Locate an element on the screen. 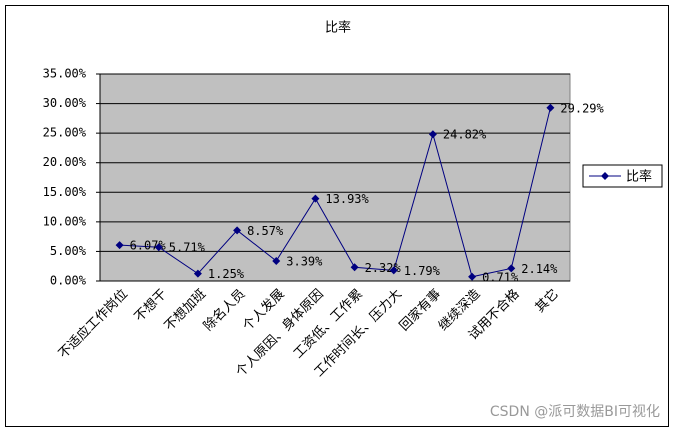 This screenshot has width=675, height=433. y-tick-label: 15.00% is located at coordinates (65, 192).